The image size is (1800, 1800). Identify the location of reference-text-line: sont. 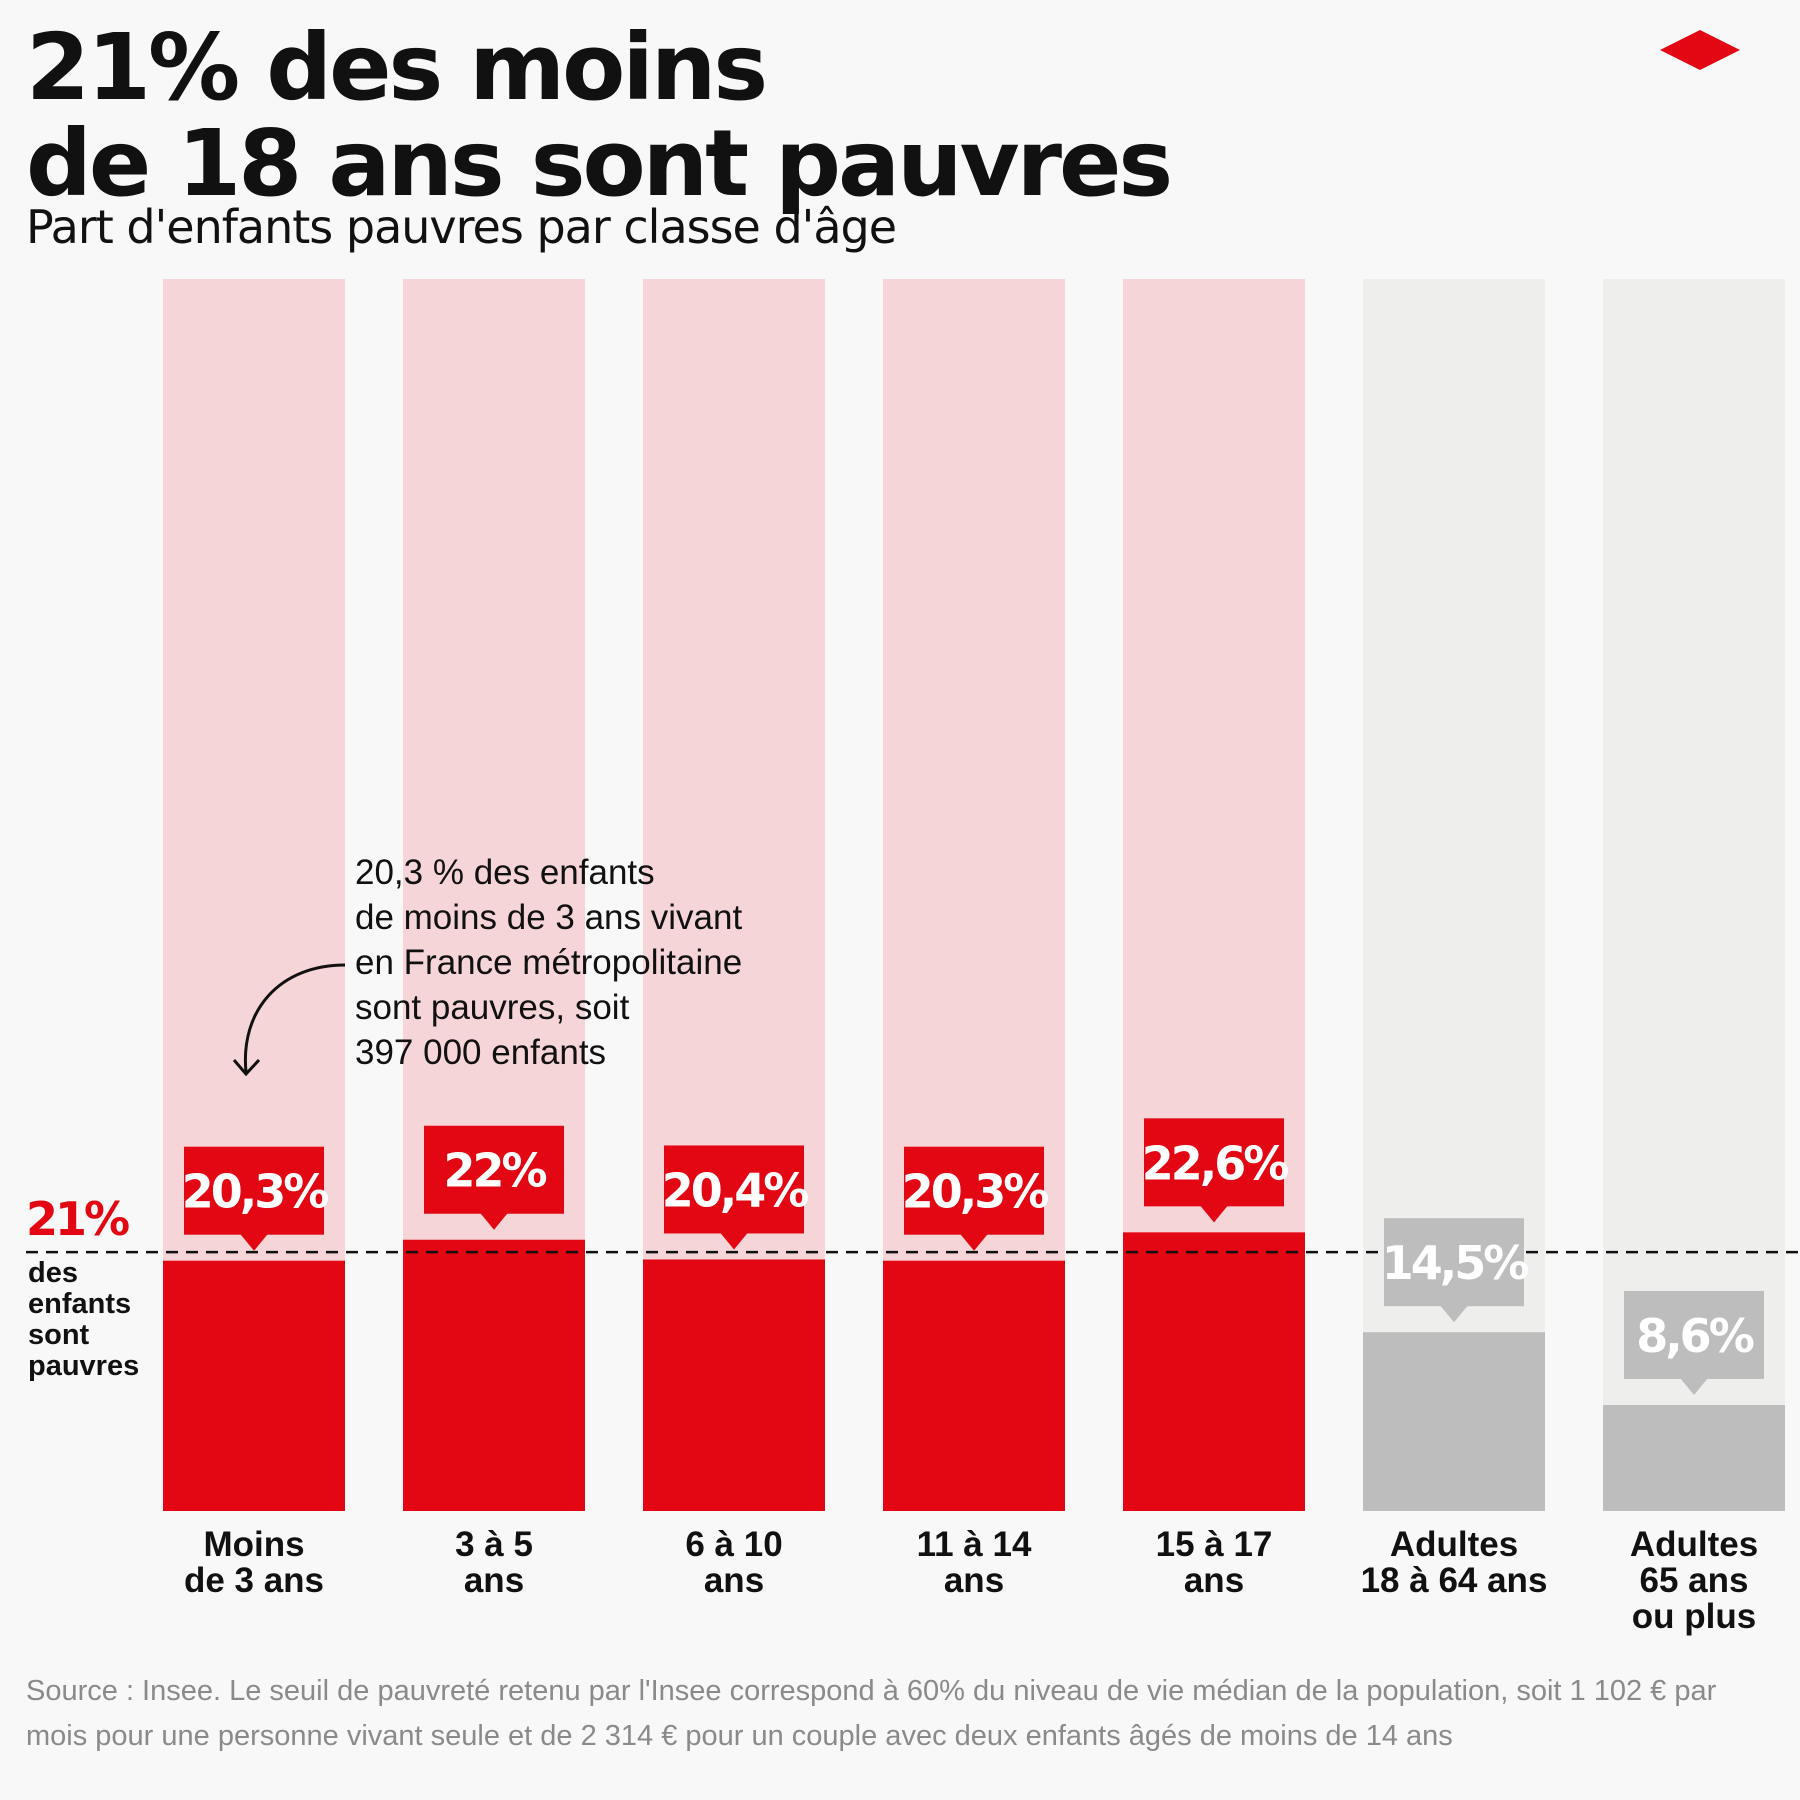
(59, 1335).